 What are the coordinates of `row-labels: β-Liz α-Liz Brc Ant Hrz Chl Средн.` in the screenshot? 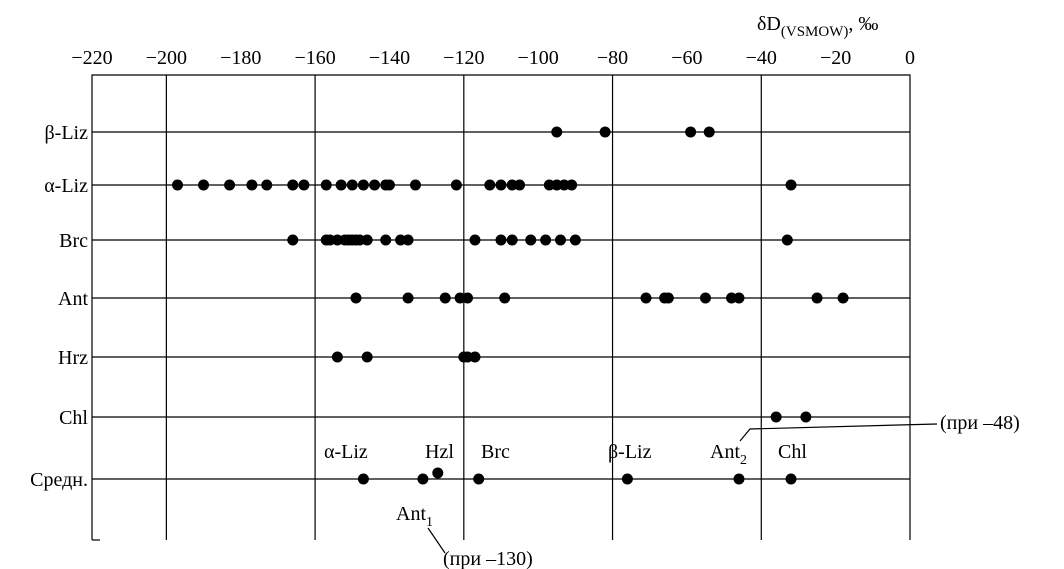 It's located at (59, 306).